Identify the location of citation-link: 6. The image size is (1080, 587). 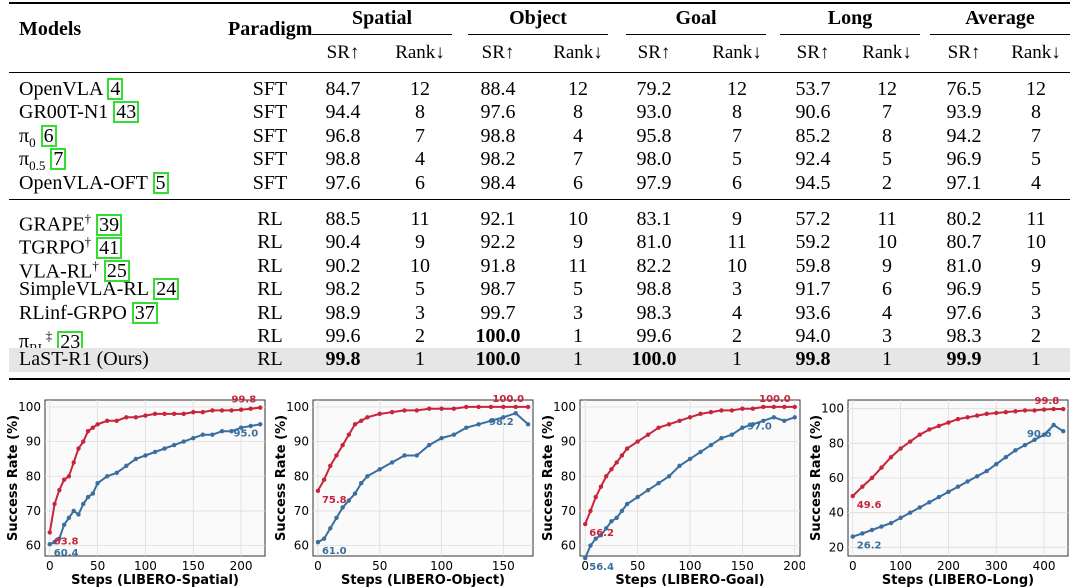
(48, 135).